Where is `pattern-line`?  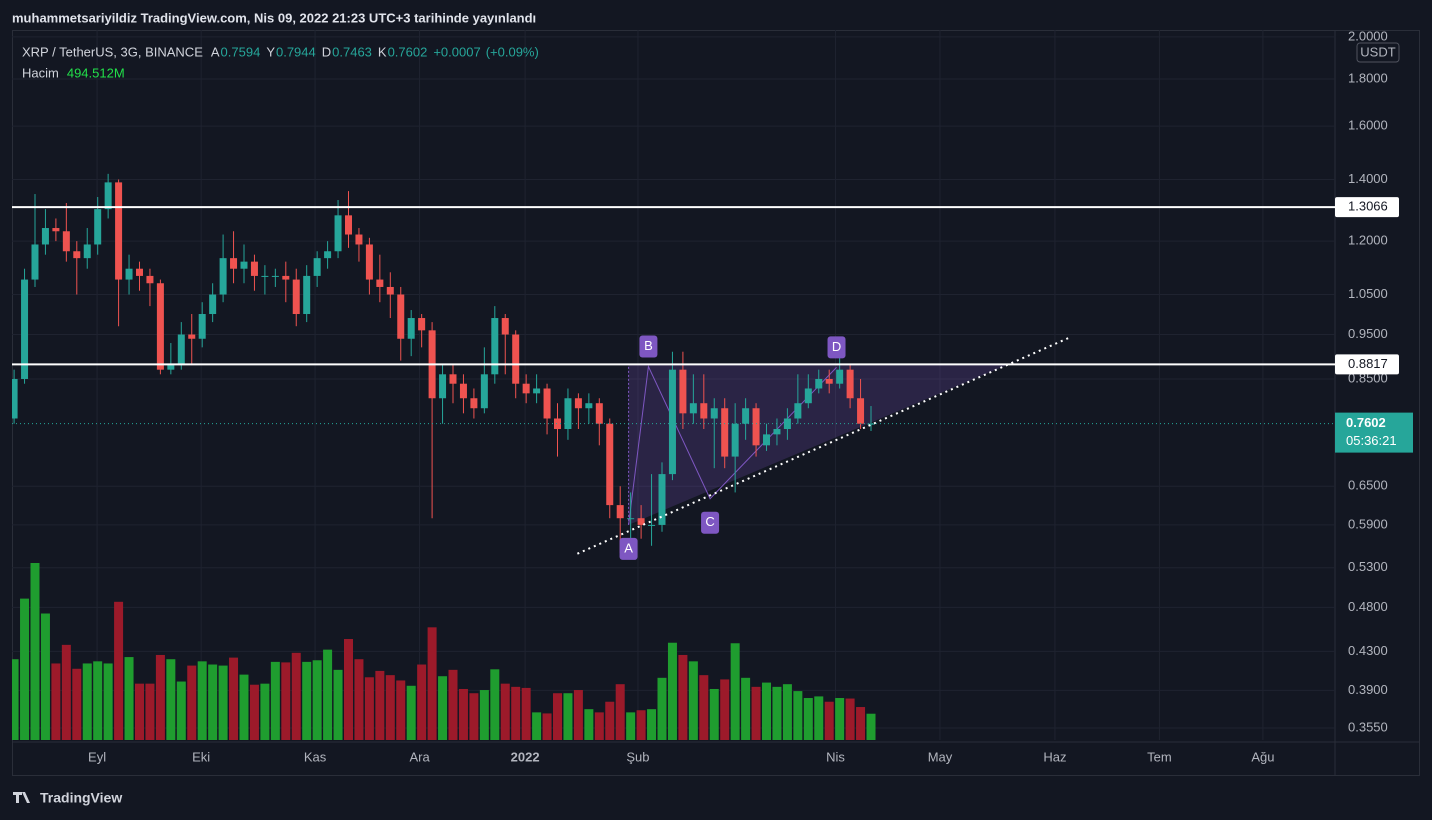 pattern-line is located at coordinates (732, 444).